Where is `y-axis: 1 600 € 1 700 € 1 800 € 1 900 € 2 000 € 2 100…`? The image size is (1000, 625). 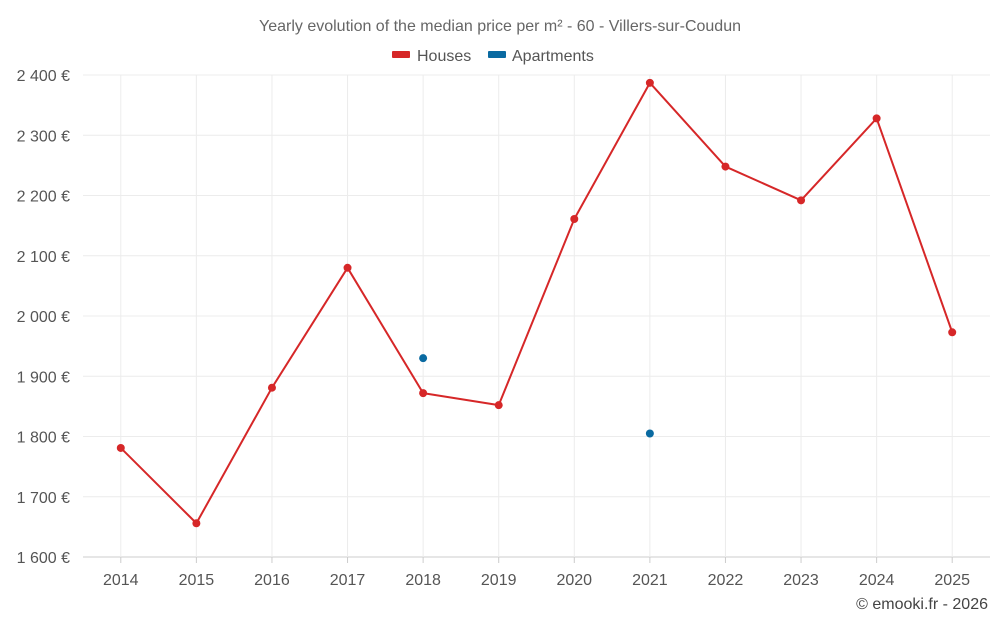 y-axis: 1 600 € 1 700 € 1 800 € 1 900 € 2 000 € 2 100… is located at coordinates (43, 317).